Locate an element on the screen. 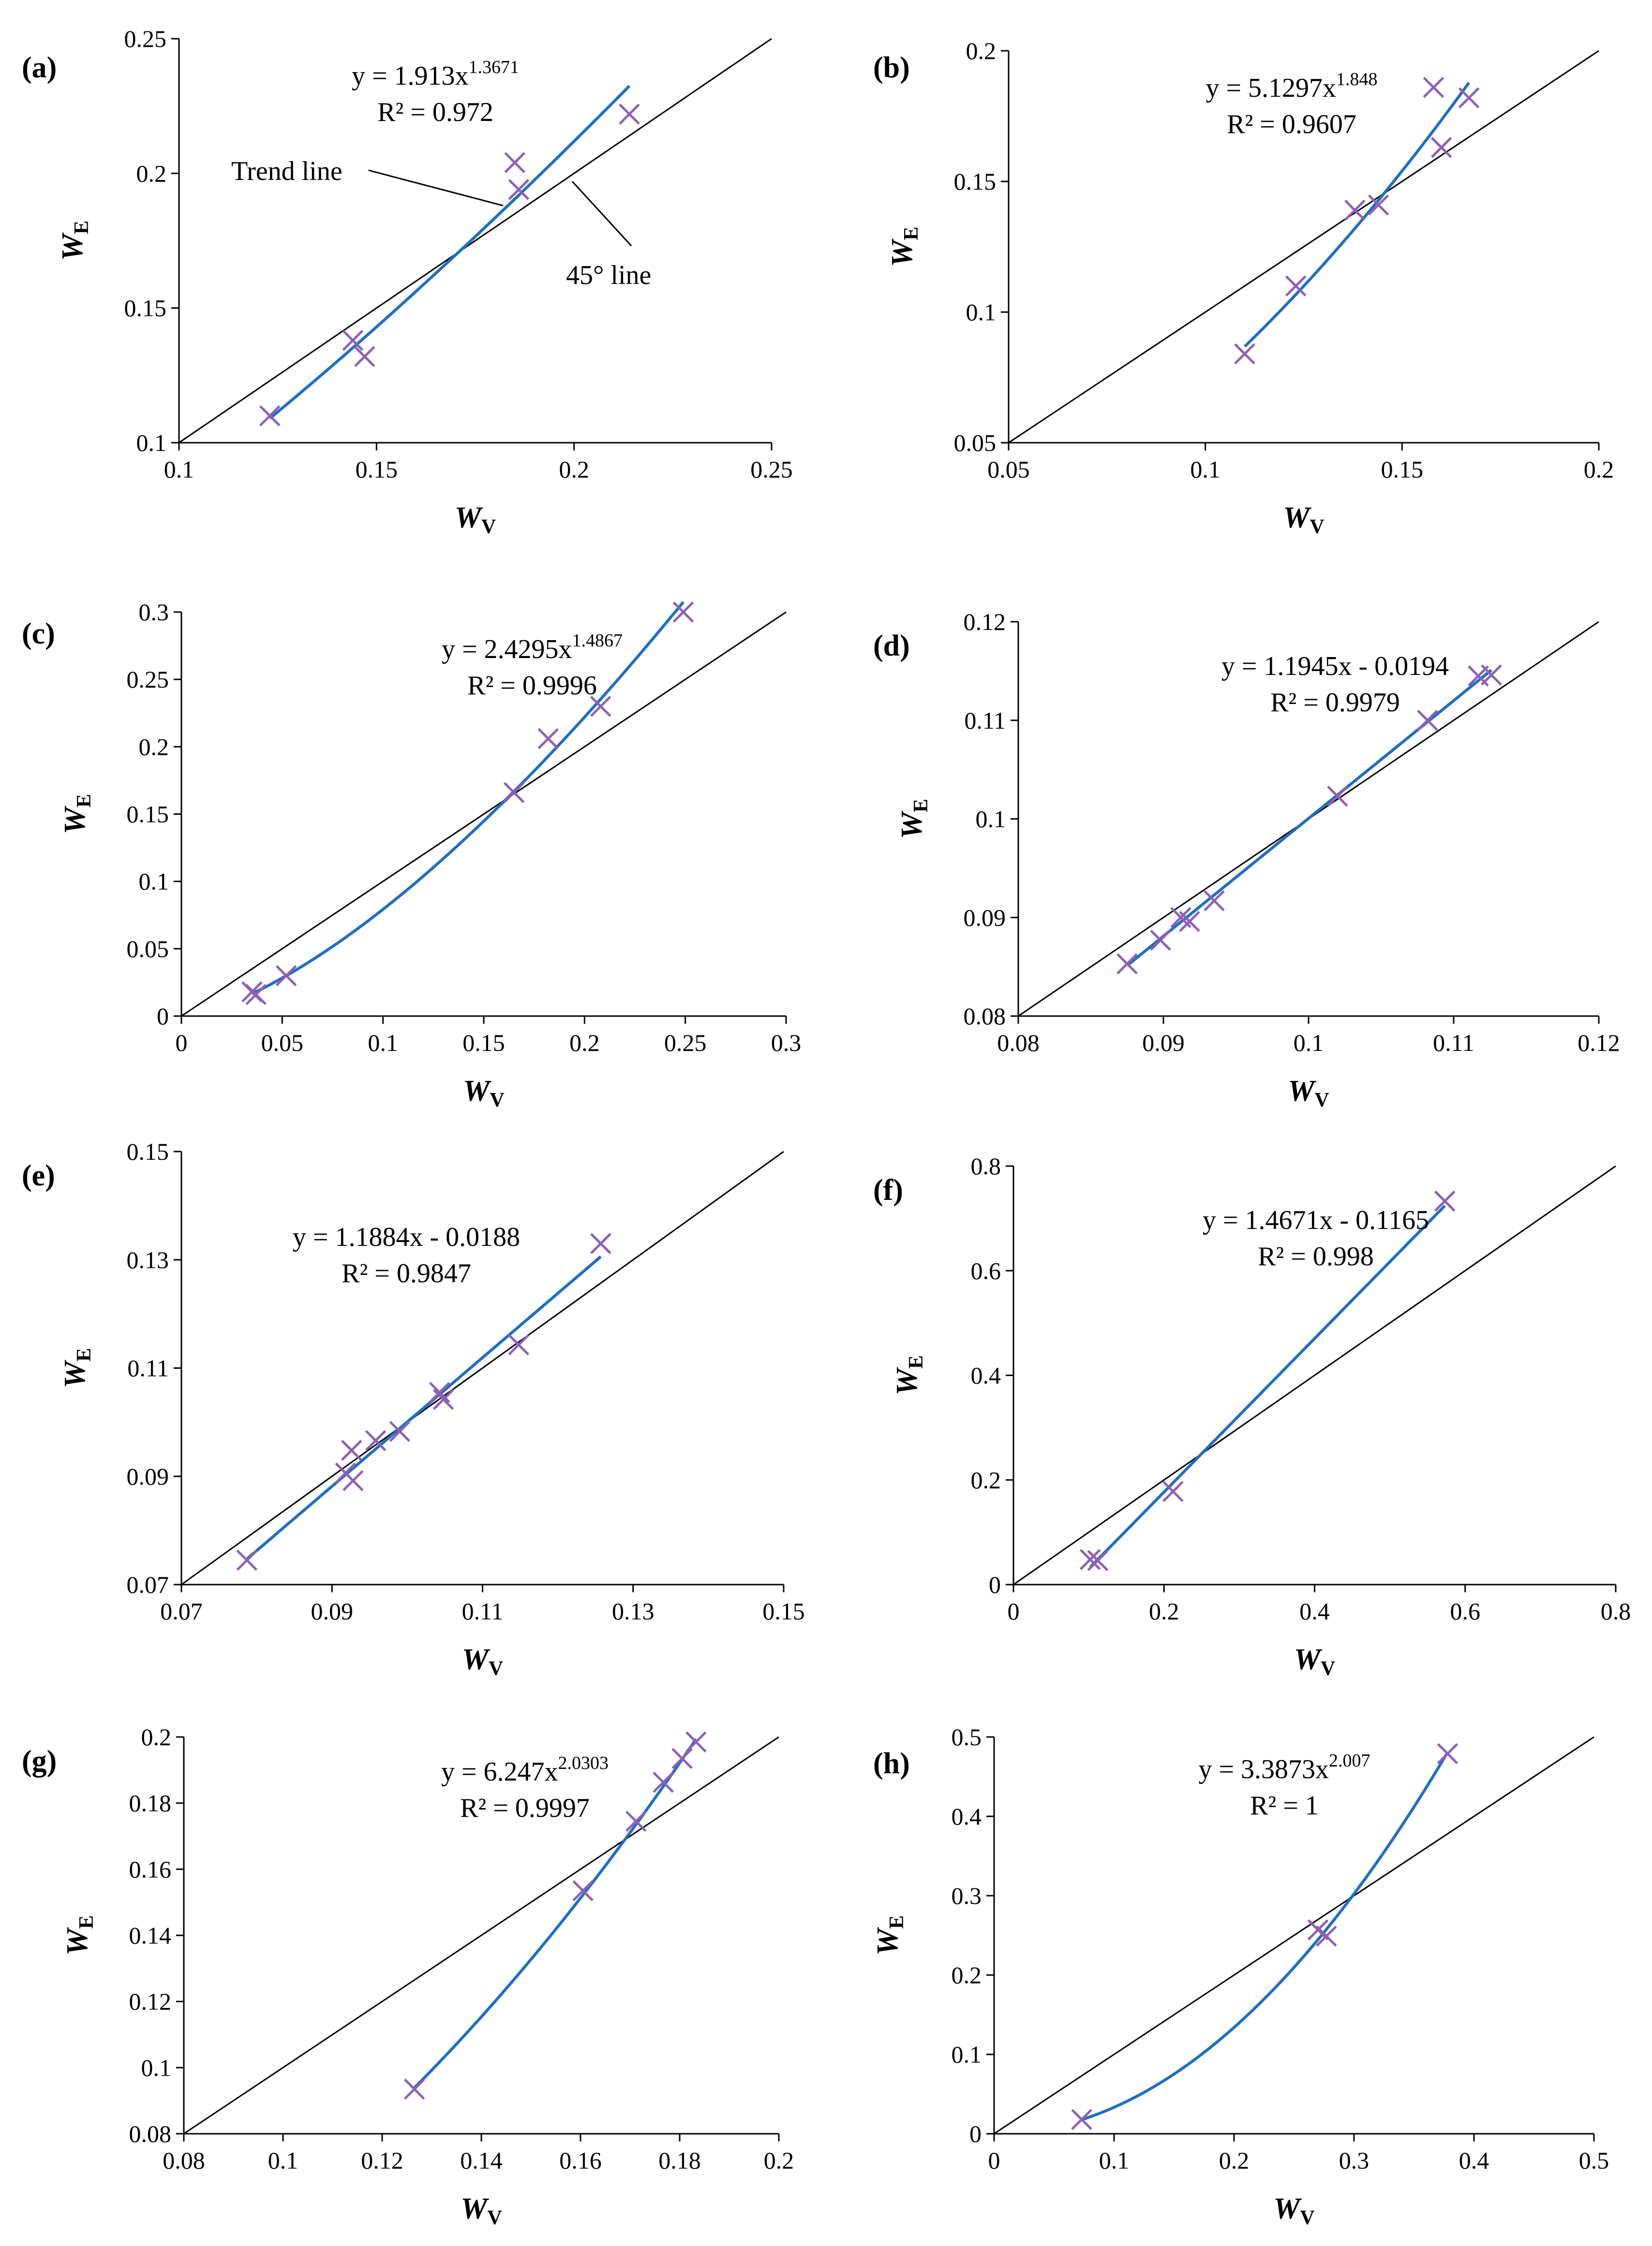  r-squared-label: R² = 0.9997 is located at coordinates (525, 1808).